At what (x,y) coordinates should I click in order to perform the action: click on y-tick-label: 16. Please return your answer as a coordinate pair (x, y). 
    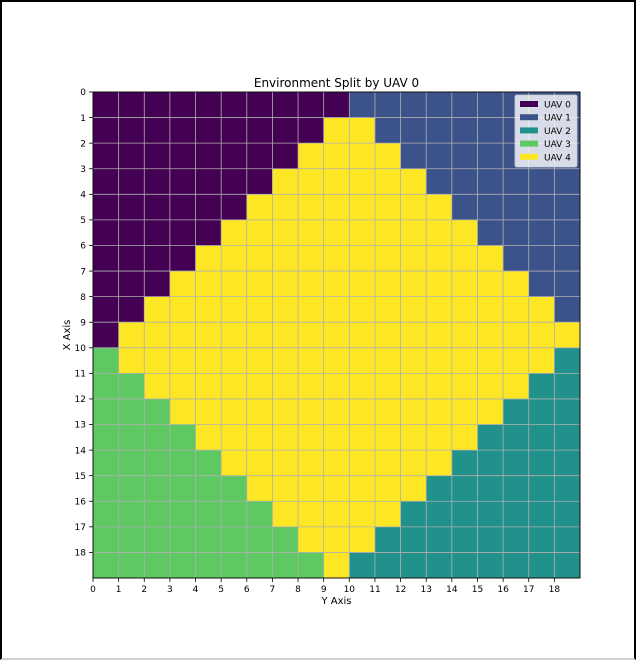
    Looking at the image, I should click on (81, 502).